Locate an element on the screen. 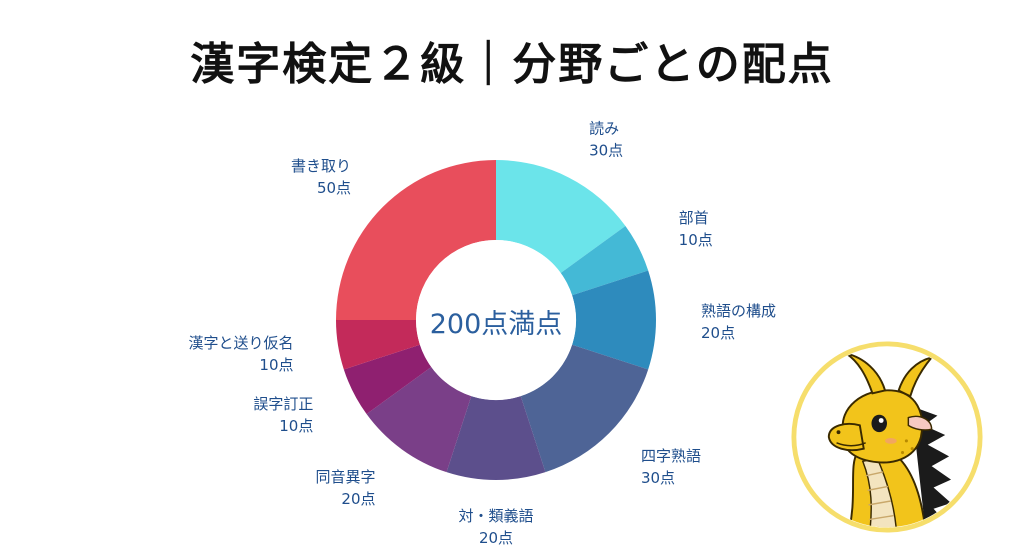 The width and height of the screenshot is (1024, 555). donut-hole is located at coordinates (496, 320).